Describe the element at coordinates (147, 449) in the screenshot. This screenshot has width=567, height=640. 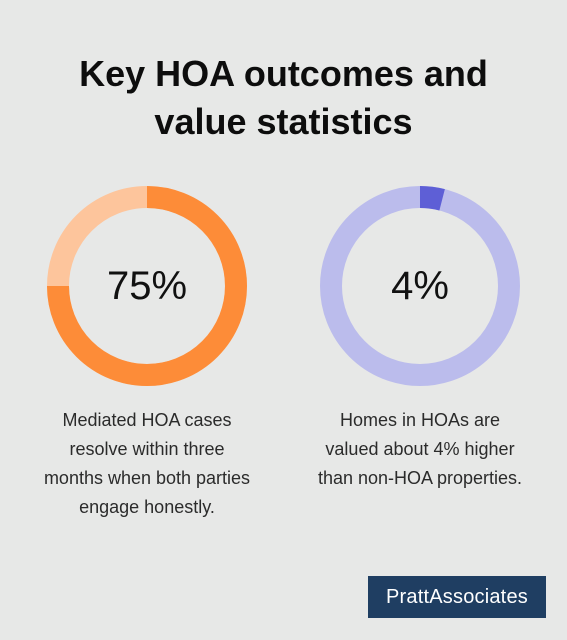
I see `caption-line: resolve within three` at that location.